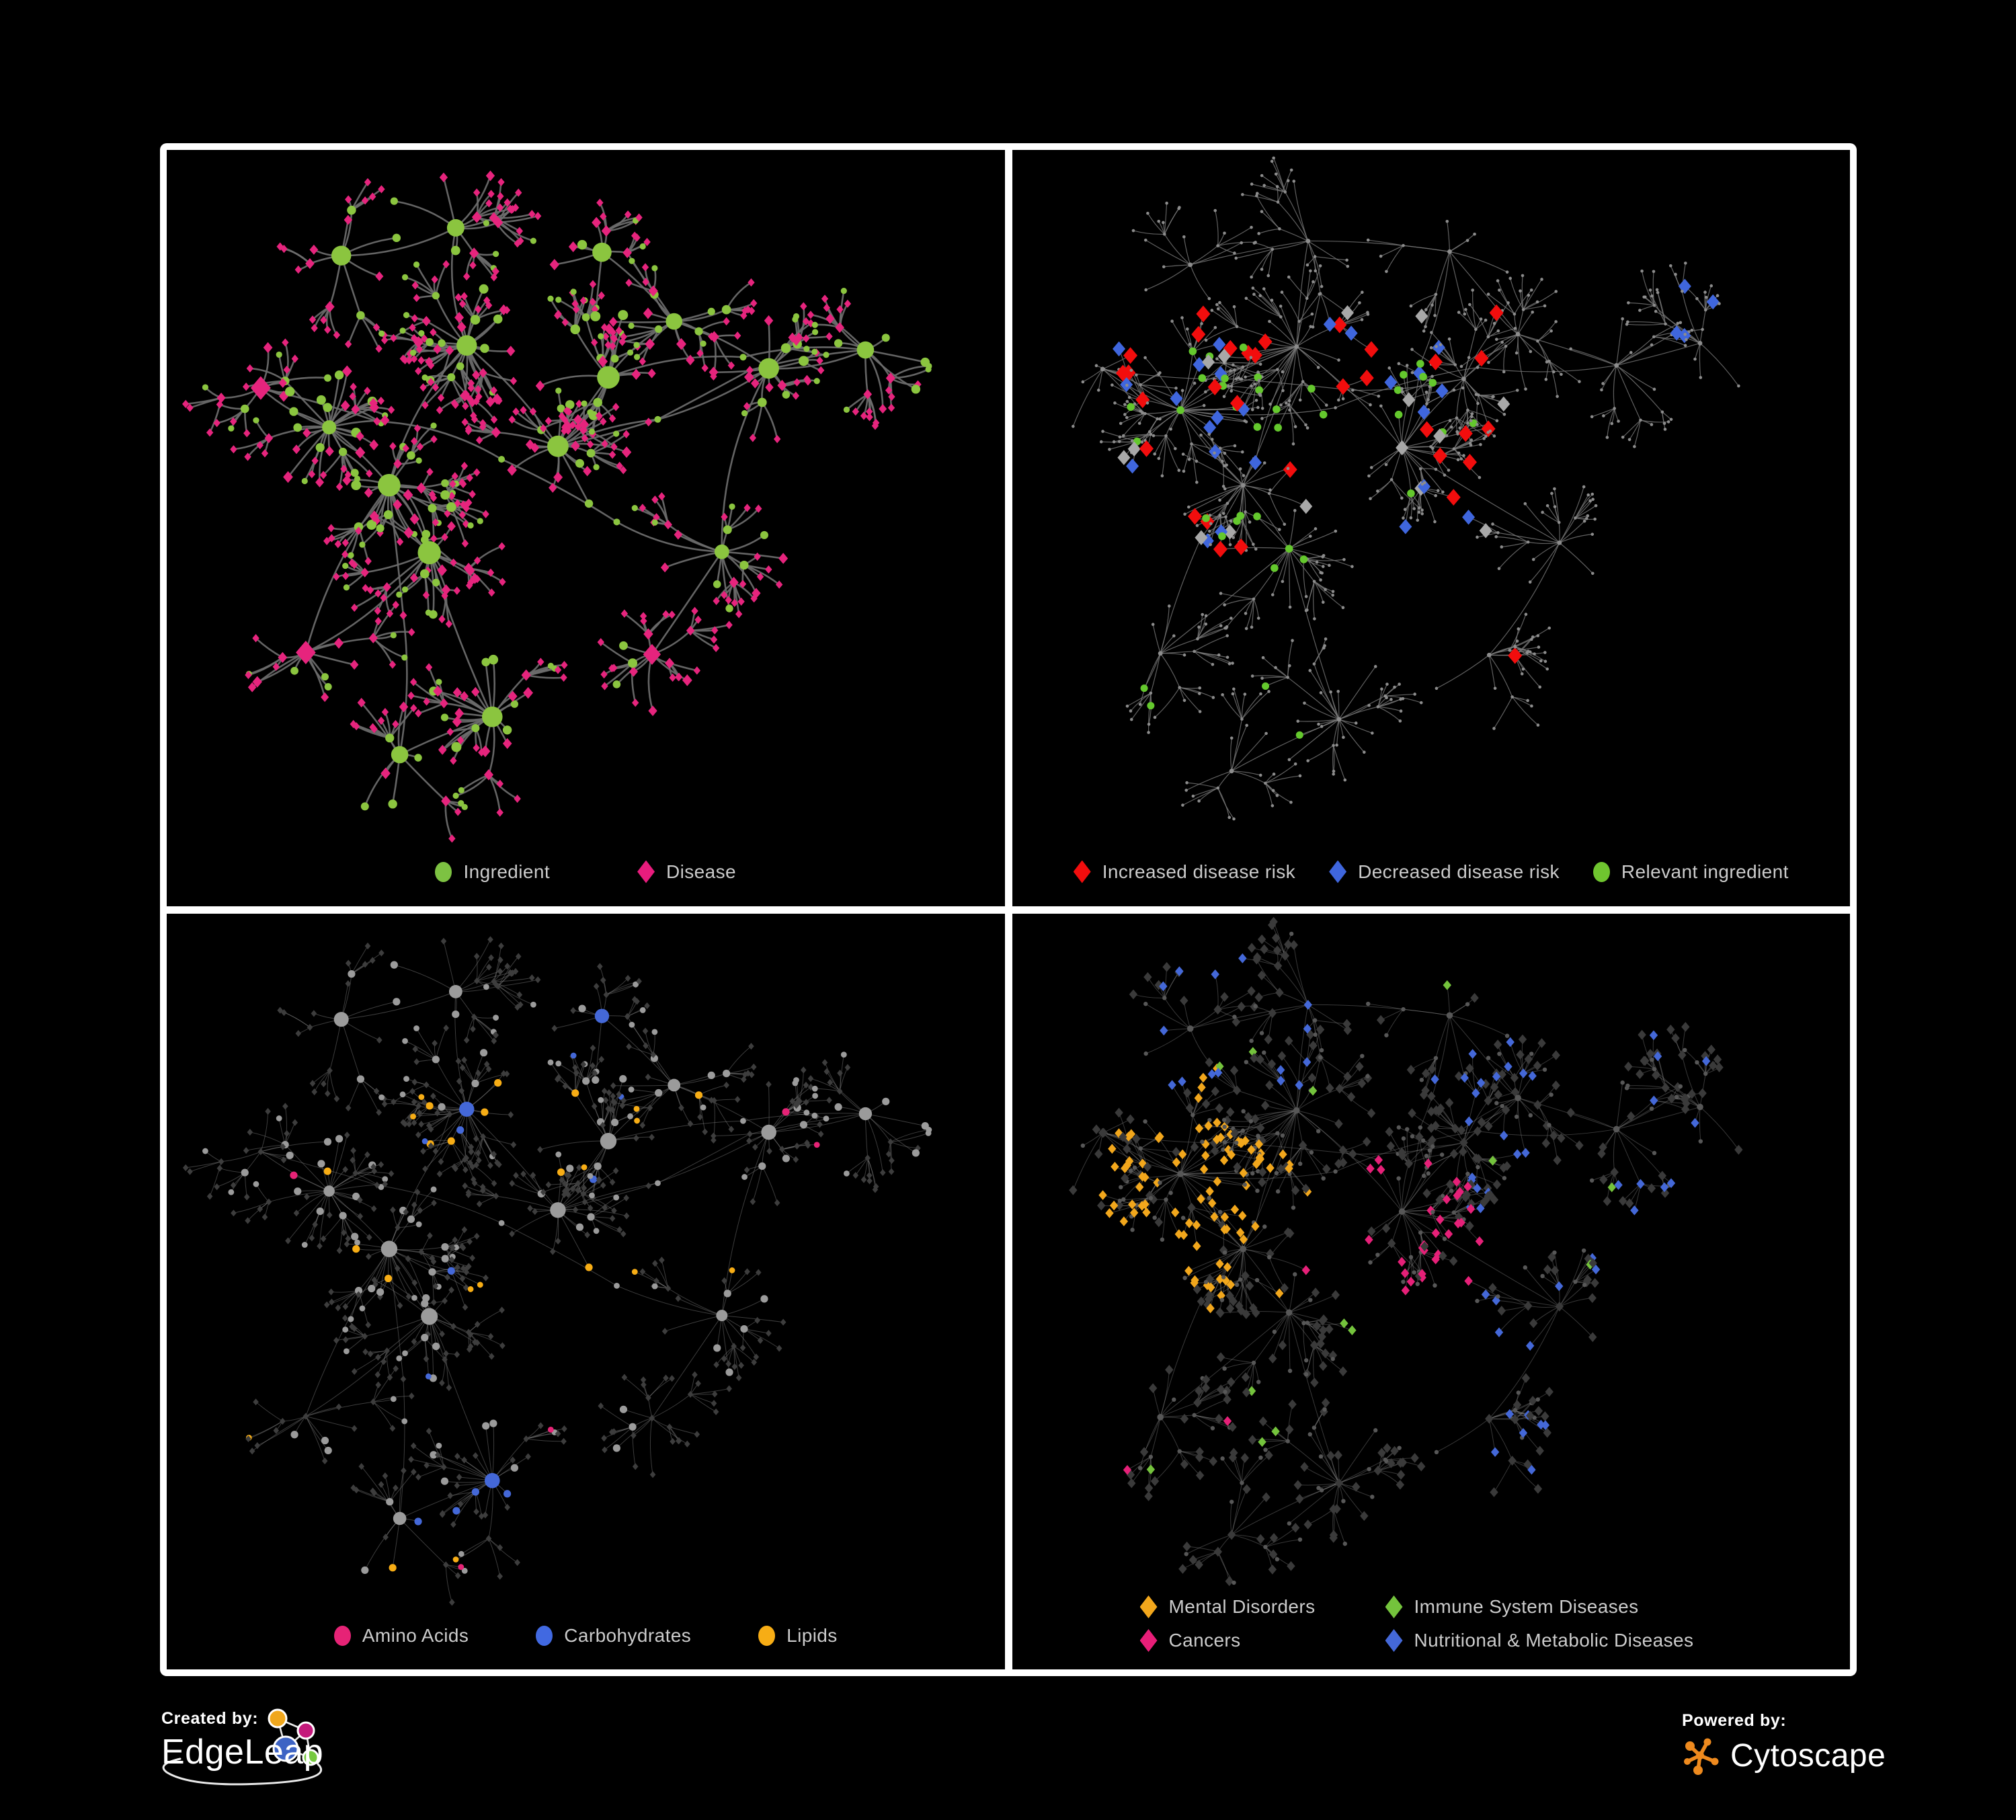 This screenshot has height=1820, width=2016. I want to click on cancers-swatch-icon, so click(1148, 1640).